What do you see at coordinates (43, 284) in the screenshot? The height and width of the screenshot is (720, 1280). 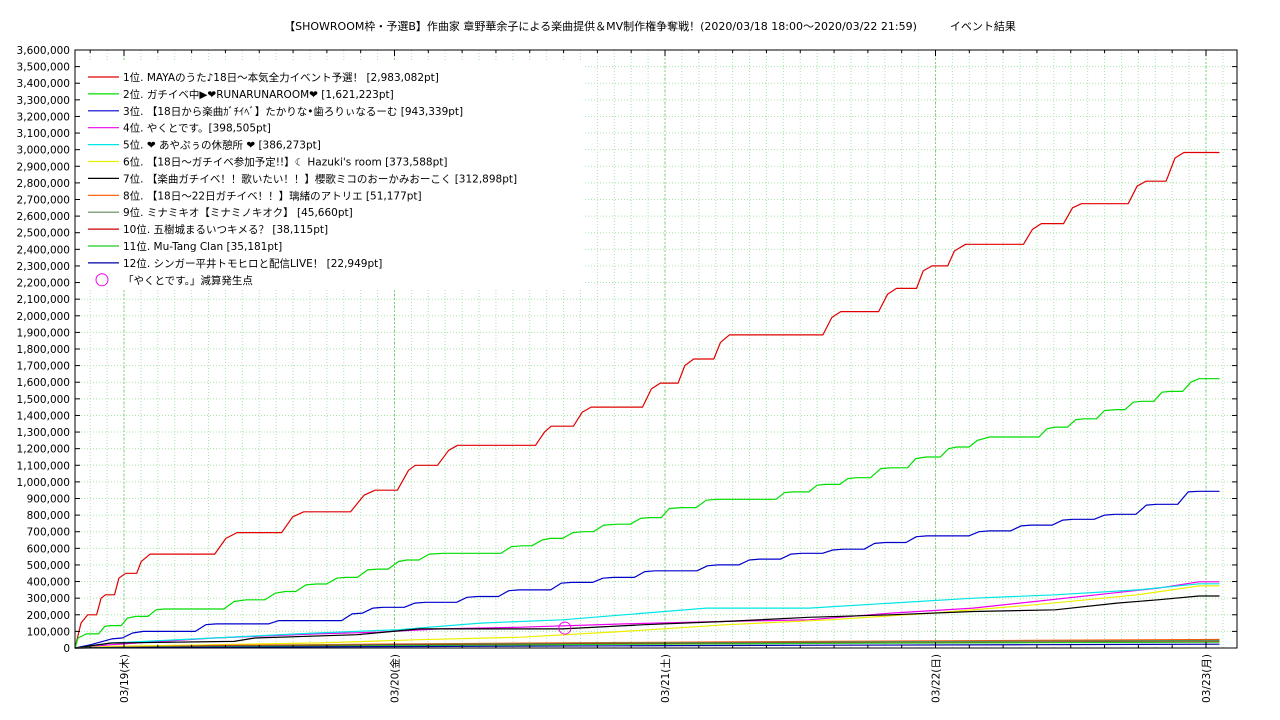 I see `y-tick-label: 2,200,000` at bounding box center [43, 284].